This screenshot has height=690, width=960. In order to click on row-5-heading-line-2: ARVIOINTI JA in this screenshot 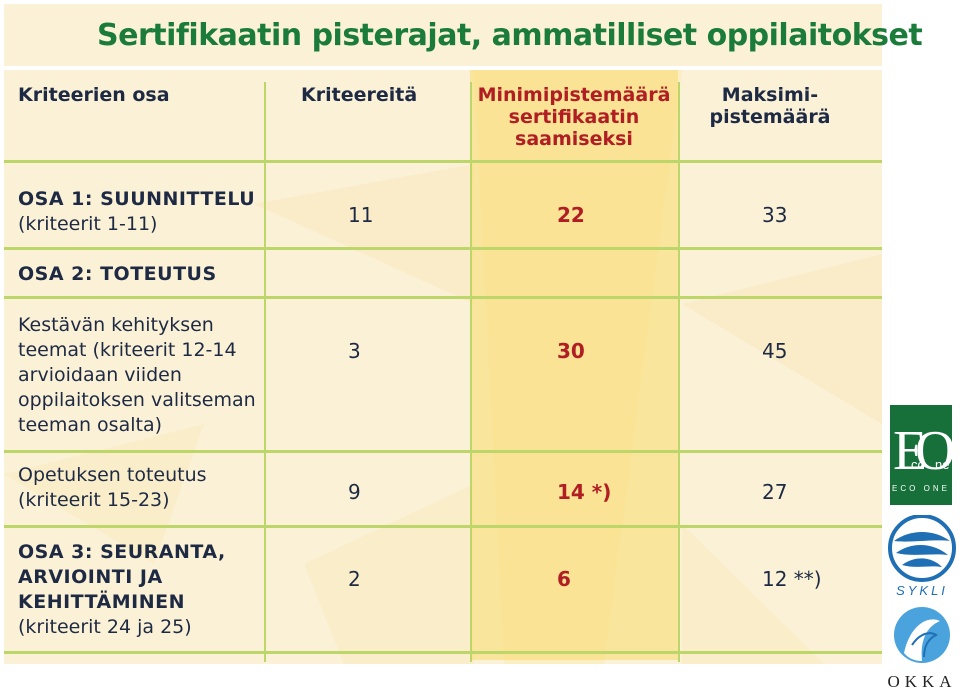, I will do `click(90, 577)`.